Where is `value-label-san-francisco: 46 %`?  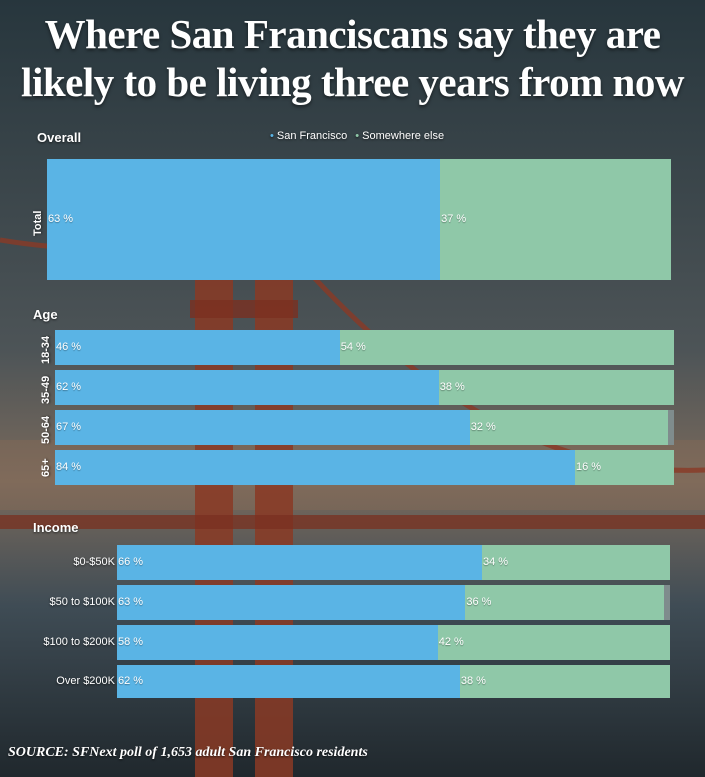 value-label-san-francisco: 46 % is located at coordinates (69, 346).